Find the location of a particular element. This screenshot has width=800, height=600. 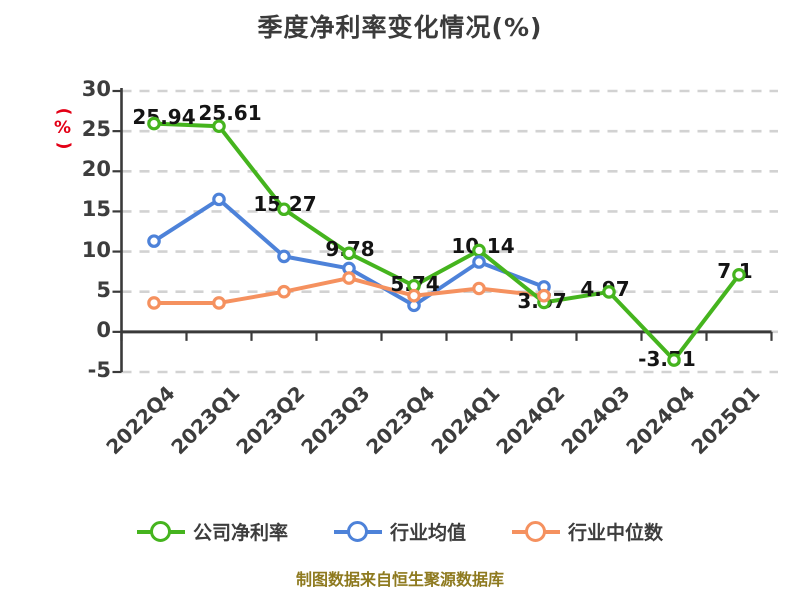

legend-label: 行业均值 is located at coordinates (427, 533).